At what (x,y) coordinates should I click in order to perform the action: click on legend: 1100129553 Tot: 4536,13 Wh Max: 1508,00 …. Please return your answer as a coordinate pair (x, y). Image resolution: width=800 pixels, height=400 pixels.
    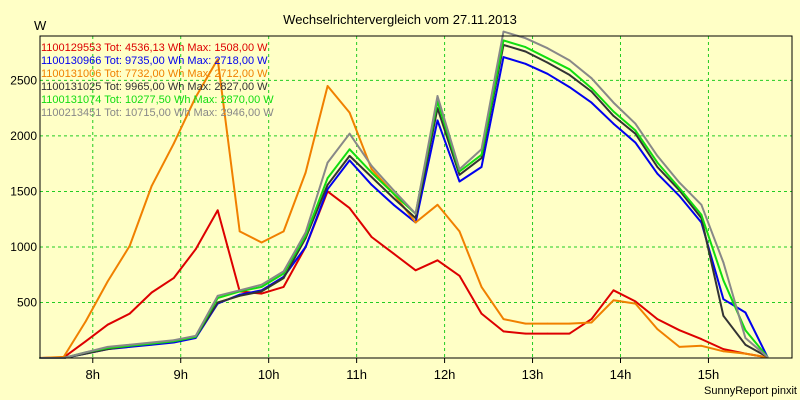
    Looking at the image, I should click on (157, 80).